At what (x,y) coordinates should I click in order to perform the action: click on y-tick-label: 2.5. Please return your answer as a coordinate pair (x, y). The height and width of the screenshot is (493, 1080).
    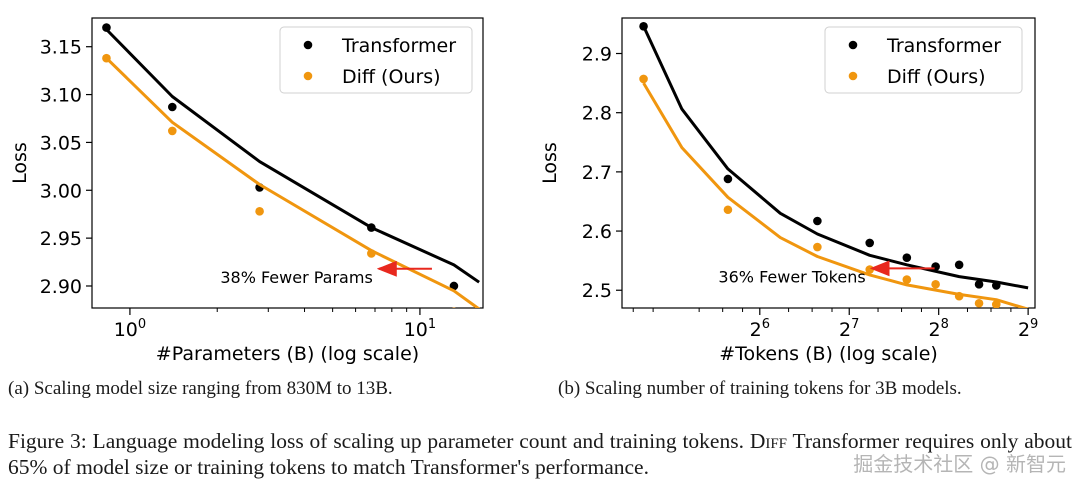
    Looking at the image, I should click on (597, 291).